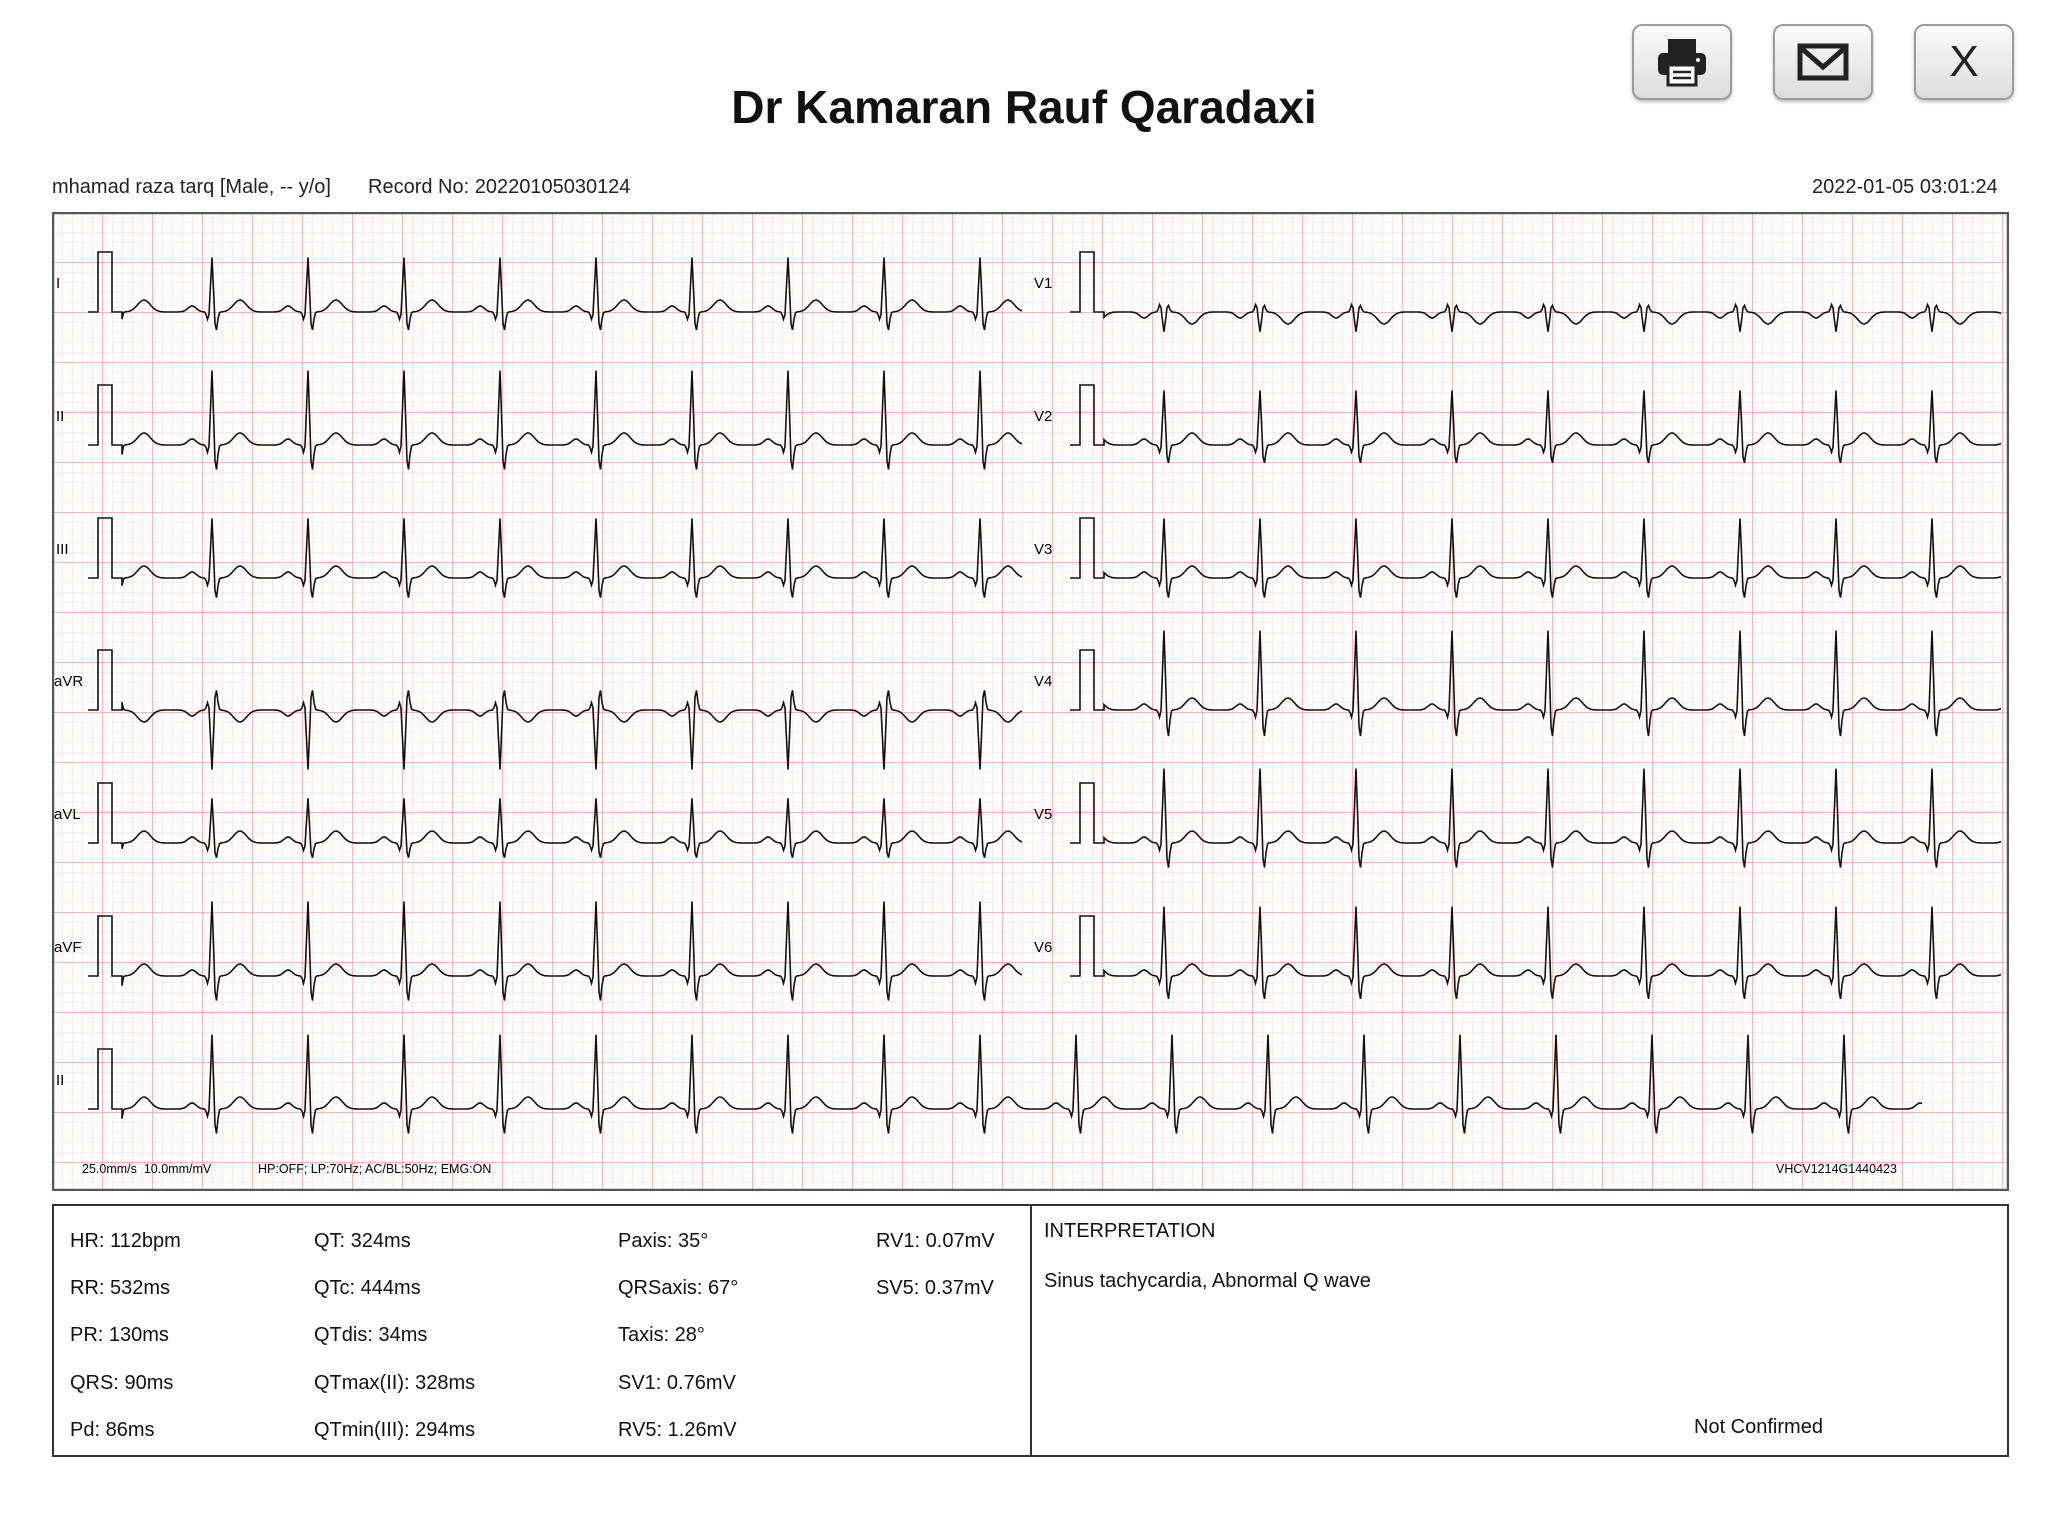  Describe the element at coordinates (1043, 283) in the screenshot. I see `lead-label-v1: V1` at that location.